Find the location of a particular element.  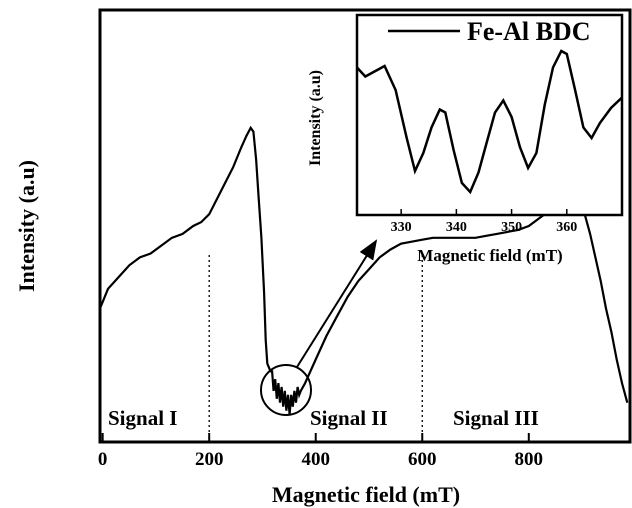

signal-dividers is located at coordinates (315, 347).